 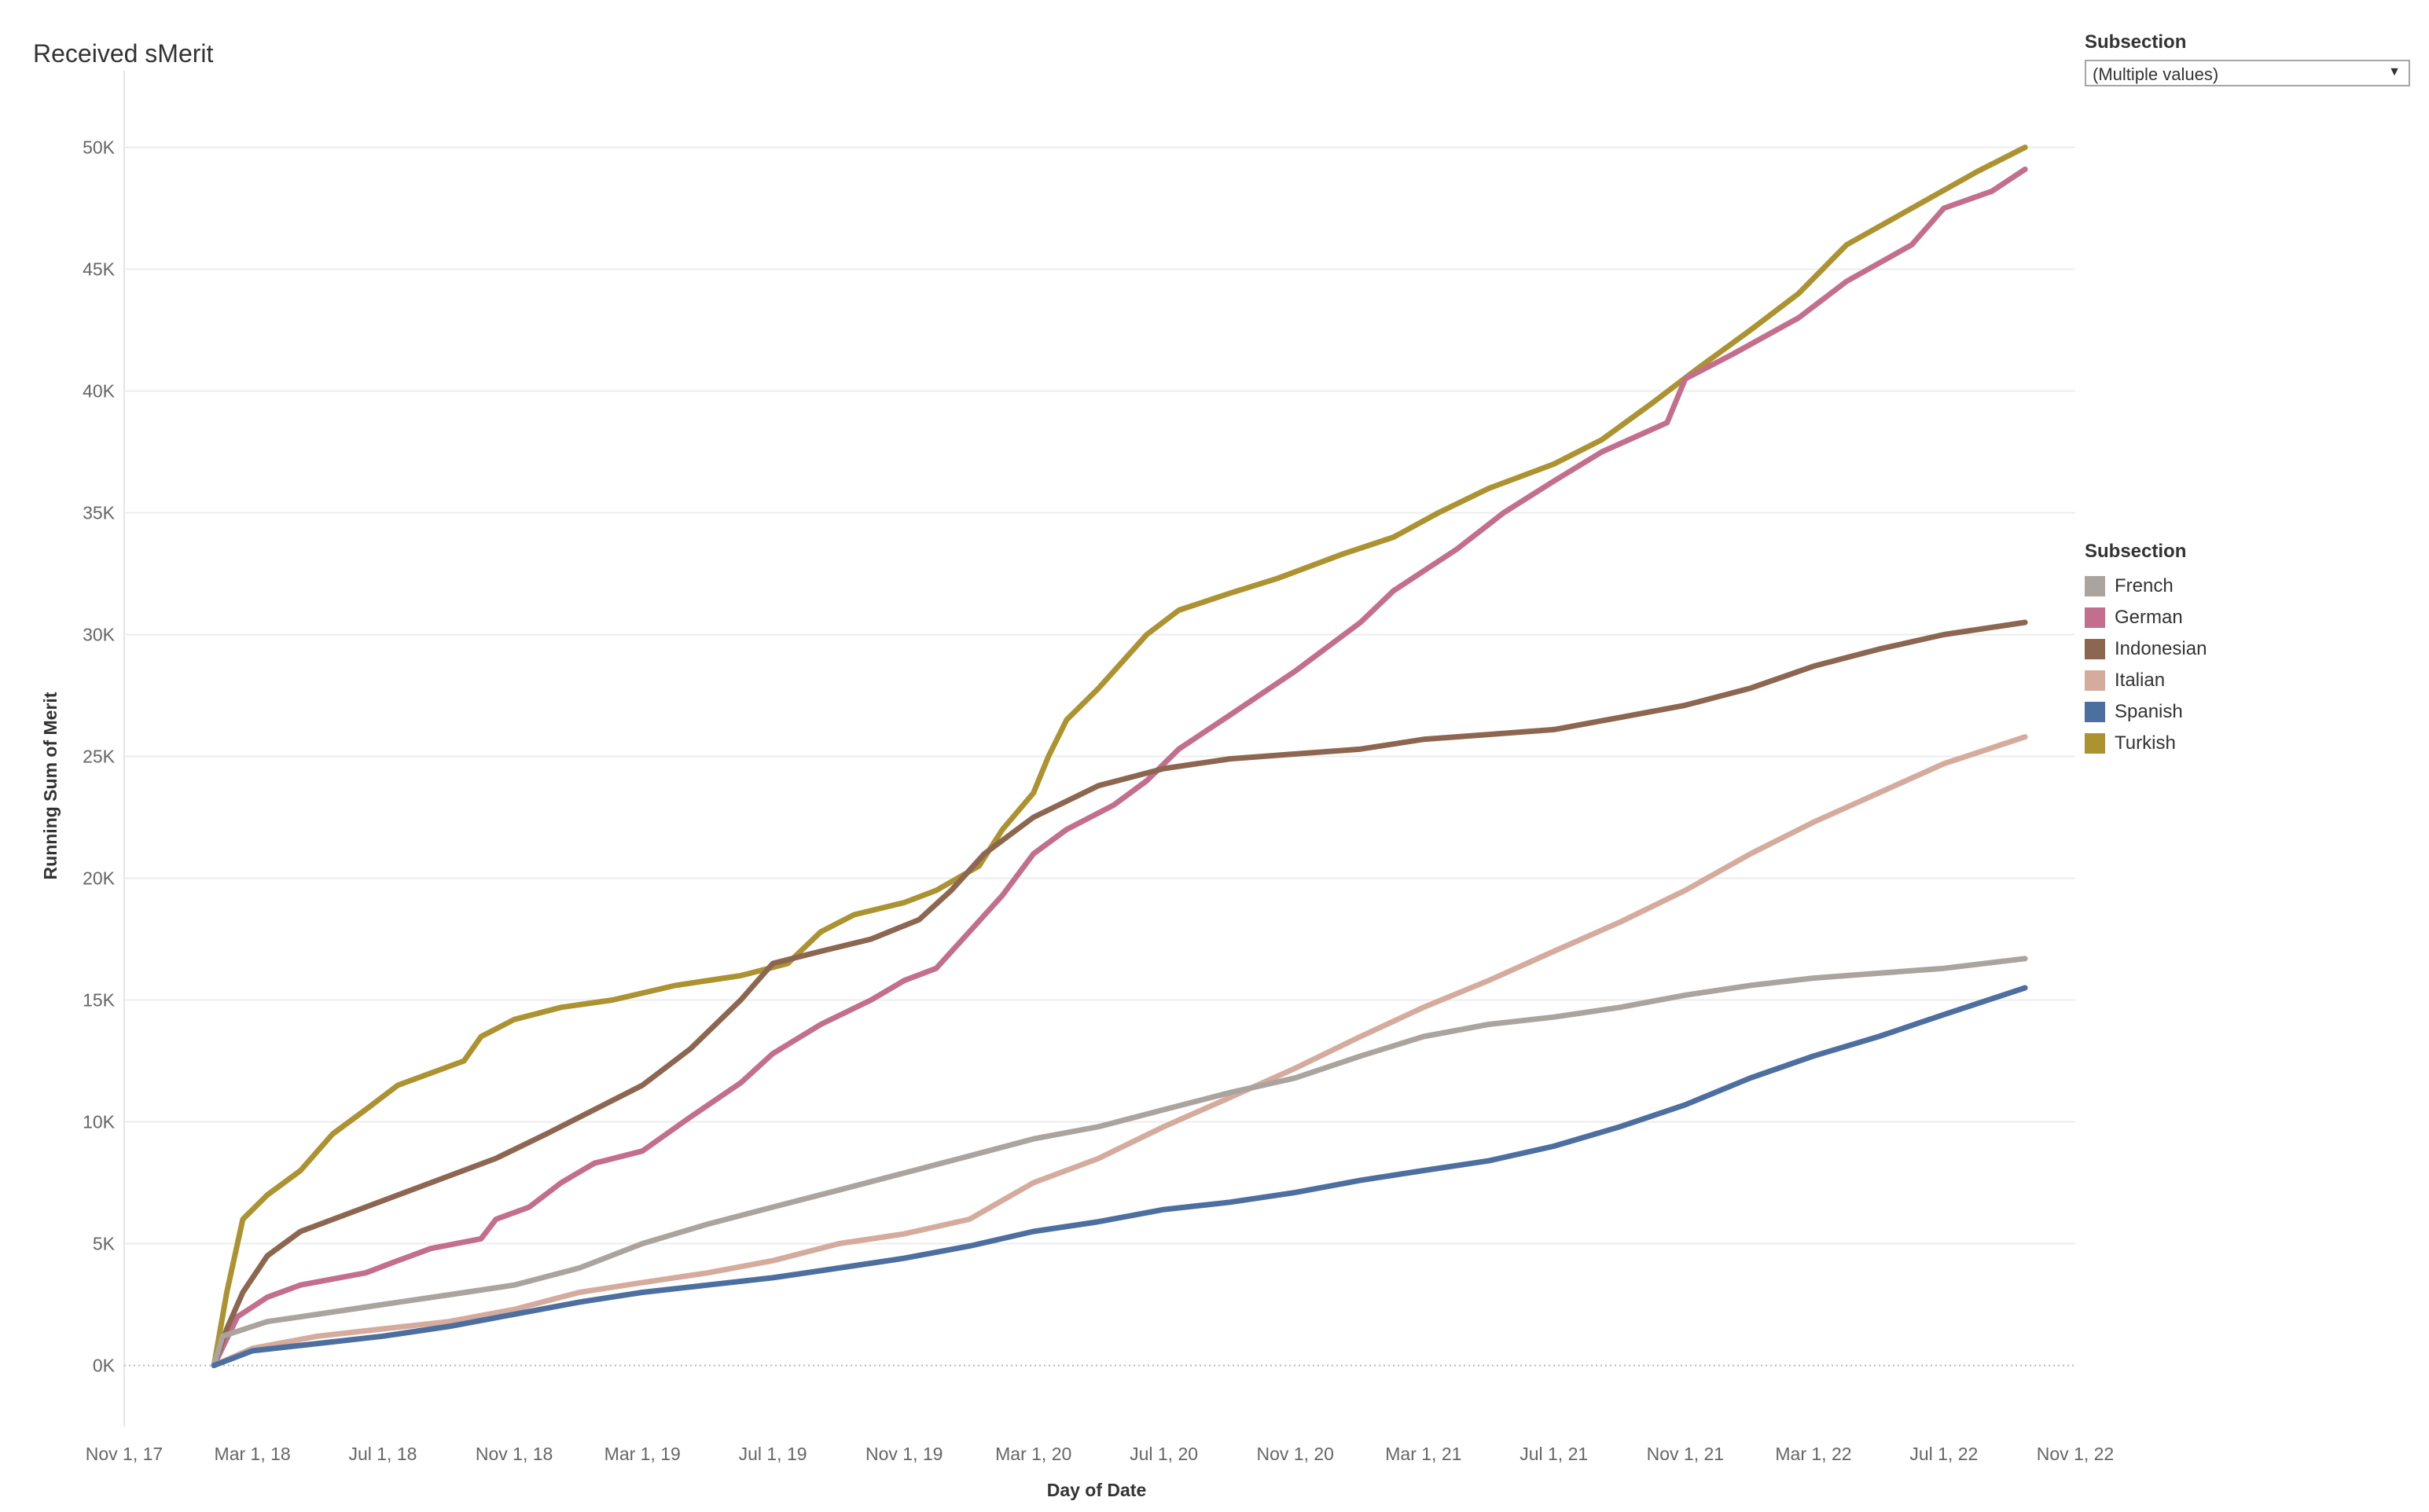 What do you see at coordinates (2075, 1454) in the screenshot?
I see `x-tick-label: Nov 1, 22` at bounding box center [2075, 1454].